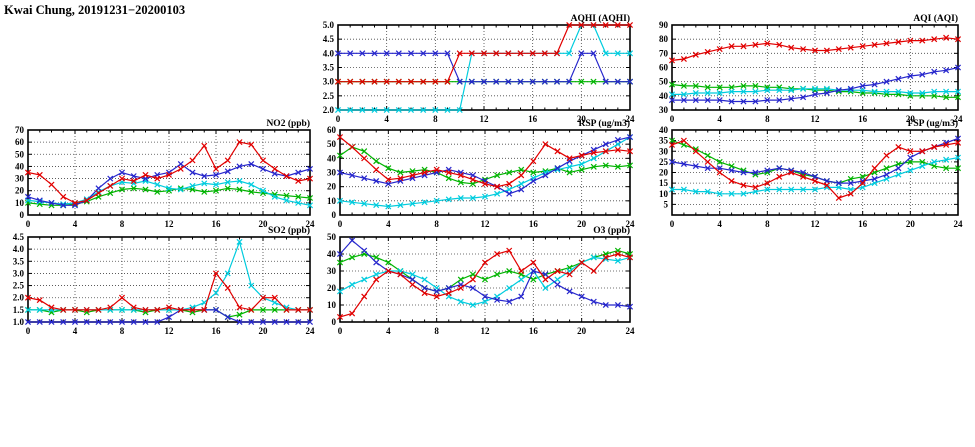 The height and width of the screenshot is (447, 975). Describe the element at coordinates (664, 25) in the screenshot. I see `y-tick-label: 90` at that location.